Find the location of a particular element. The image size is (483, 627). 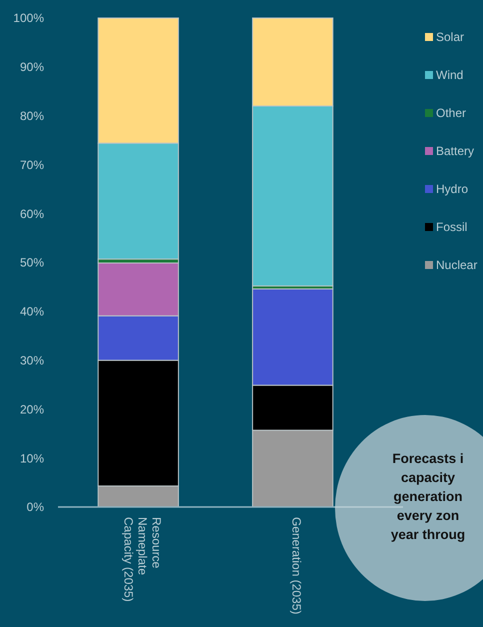

annotation: Forecasts i capacity generation every zon year throug is located at coordinates (428, 496).